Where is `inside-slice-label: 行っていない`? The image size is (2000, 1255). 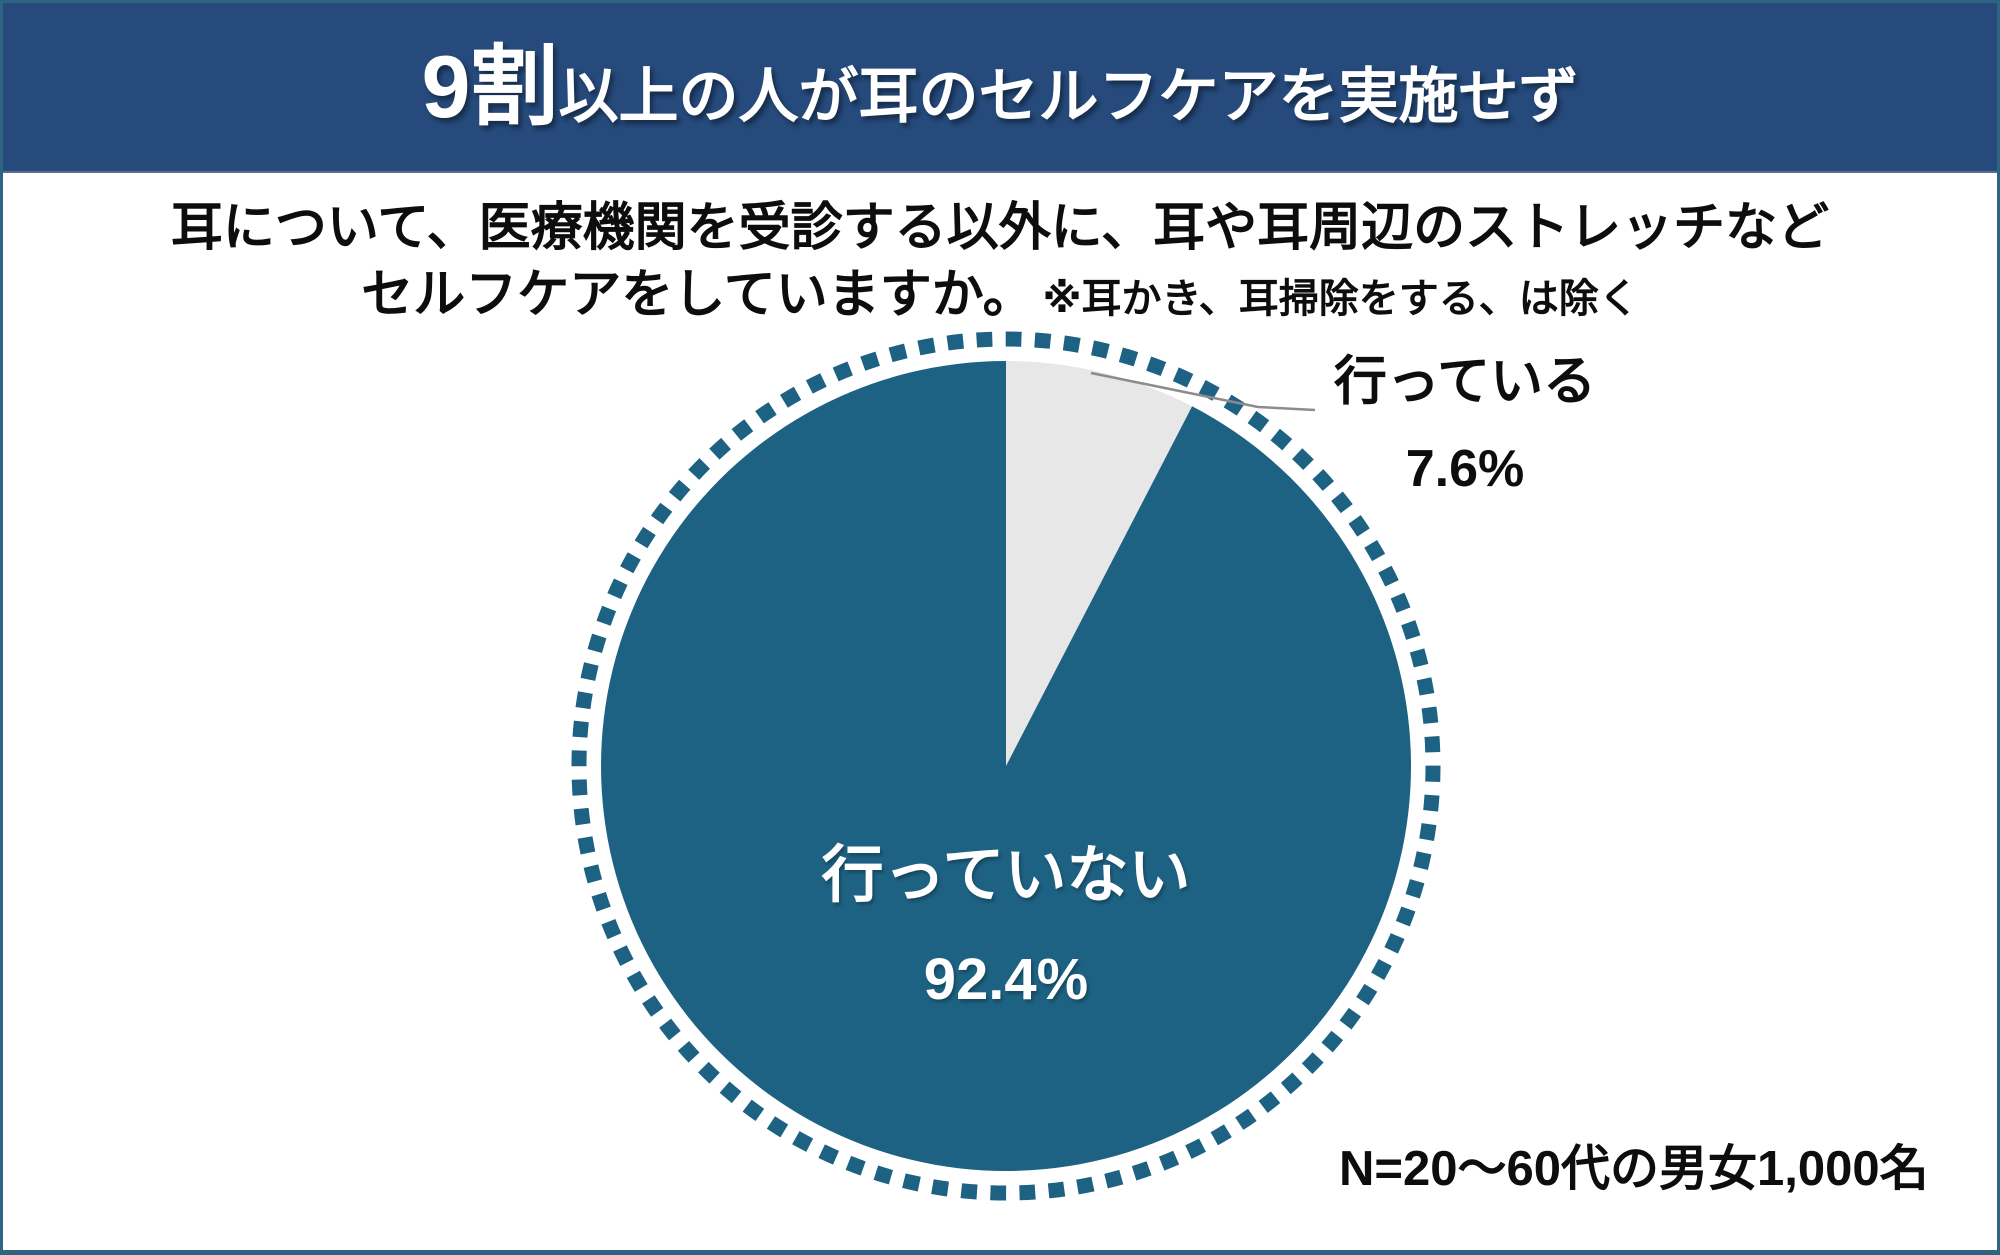
inside-slice-label: 行っていない is located at coordinates (1006, 875).